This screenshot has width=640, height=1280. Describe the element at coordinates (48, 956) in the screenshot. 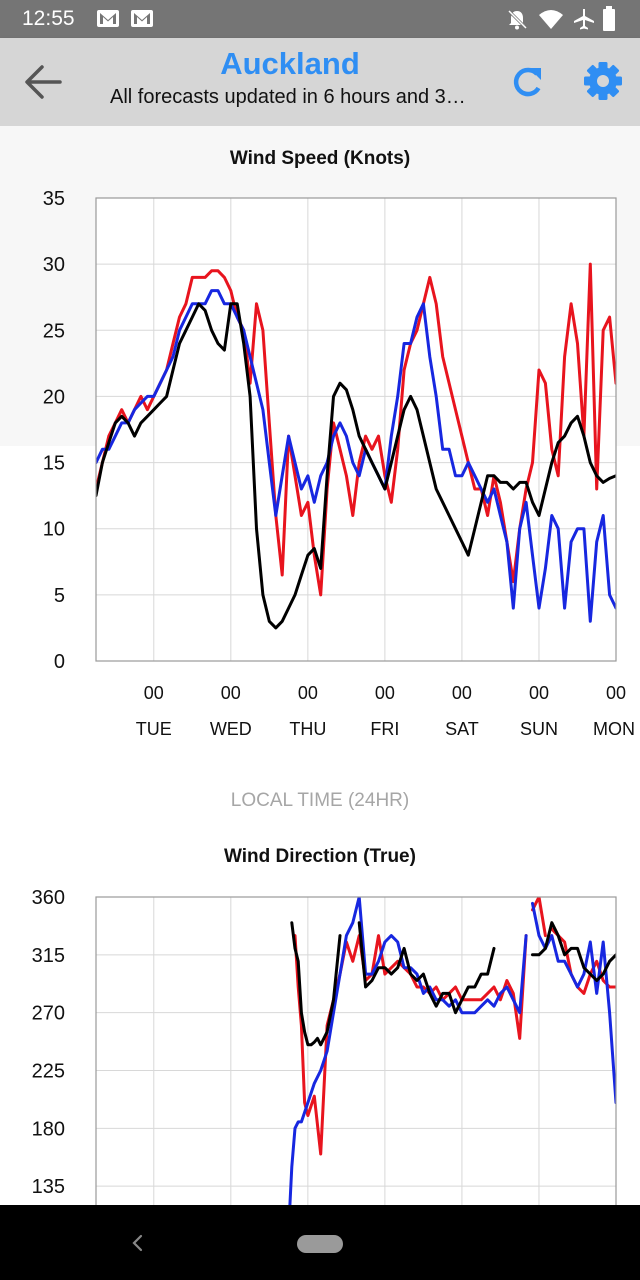

I see `y-tick-label: 315` at that location.